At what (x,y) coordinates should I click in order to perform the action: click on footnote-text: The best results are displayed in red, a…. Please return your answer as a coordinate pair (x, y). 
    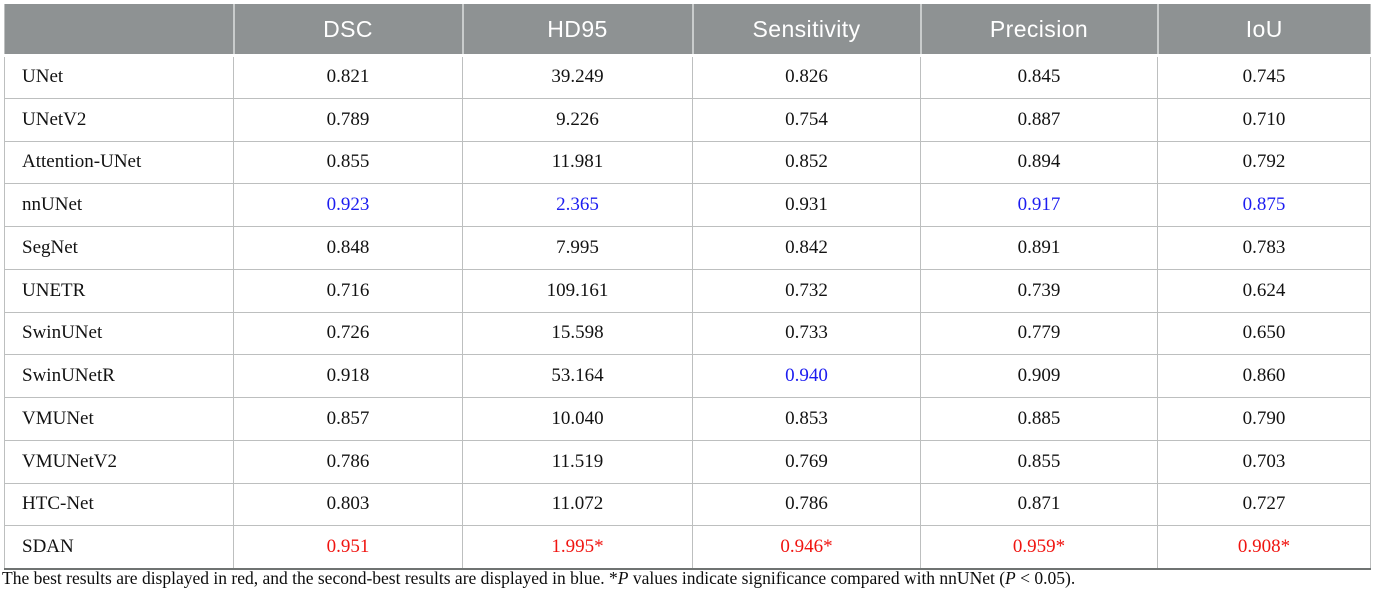
    Looking at the image, I should click on (305, 578).